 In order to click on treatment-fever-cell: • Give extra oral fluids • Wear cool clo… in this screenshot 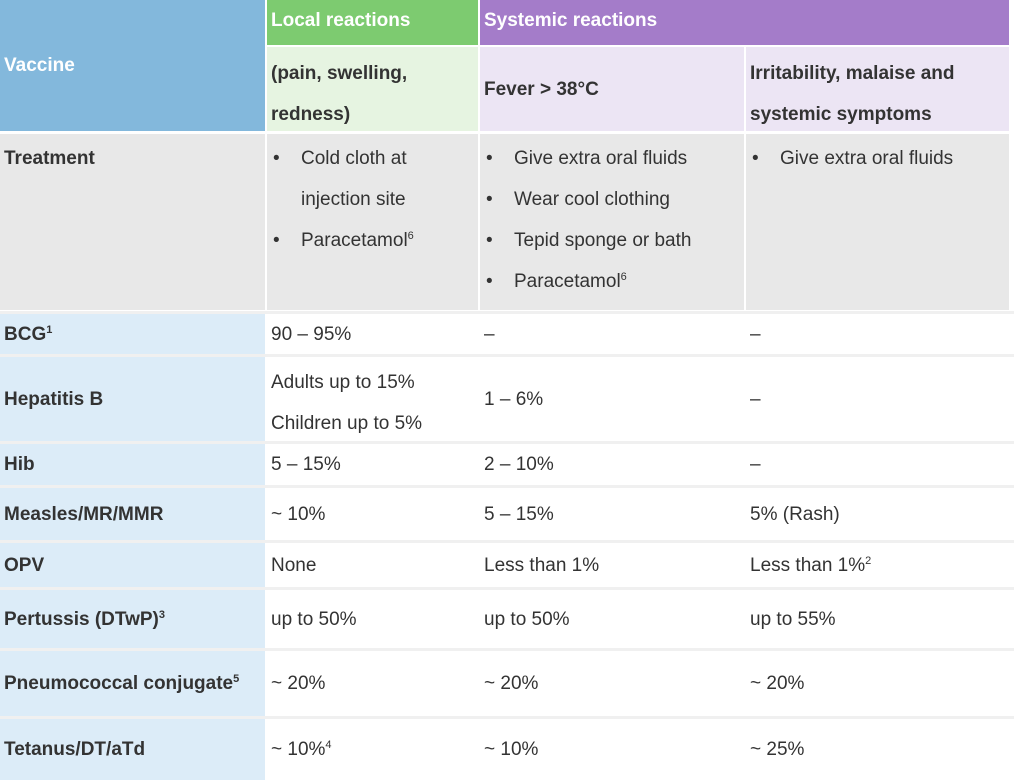, I will do `click(612, 222)`.